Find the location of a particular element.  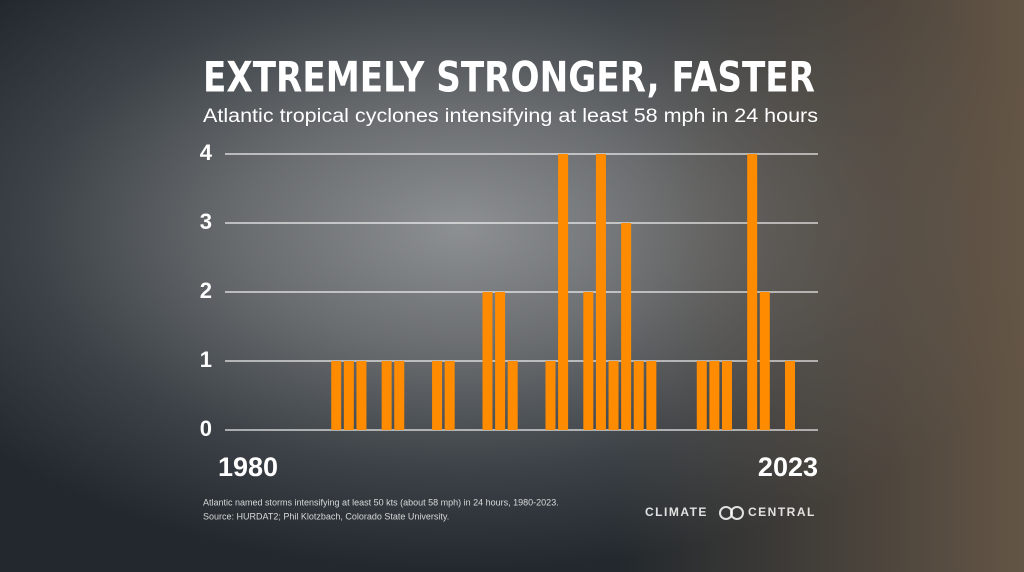

logo-text: CLIMATE is located at coordinates (676, 512).